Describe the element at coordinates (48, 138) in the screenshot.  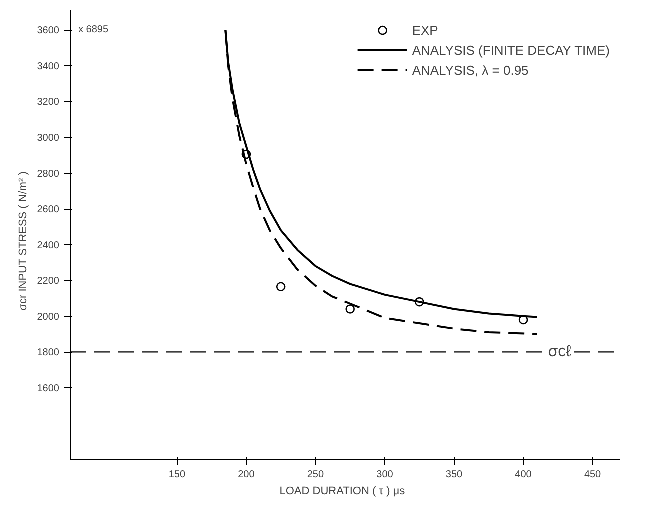
I see `y-tick-label: 3000` at that location.